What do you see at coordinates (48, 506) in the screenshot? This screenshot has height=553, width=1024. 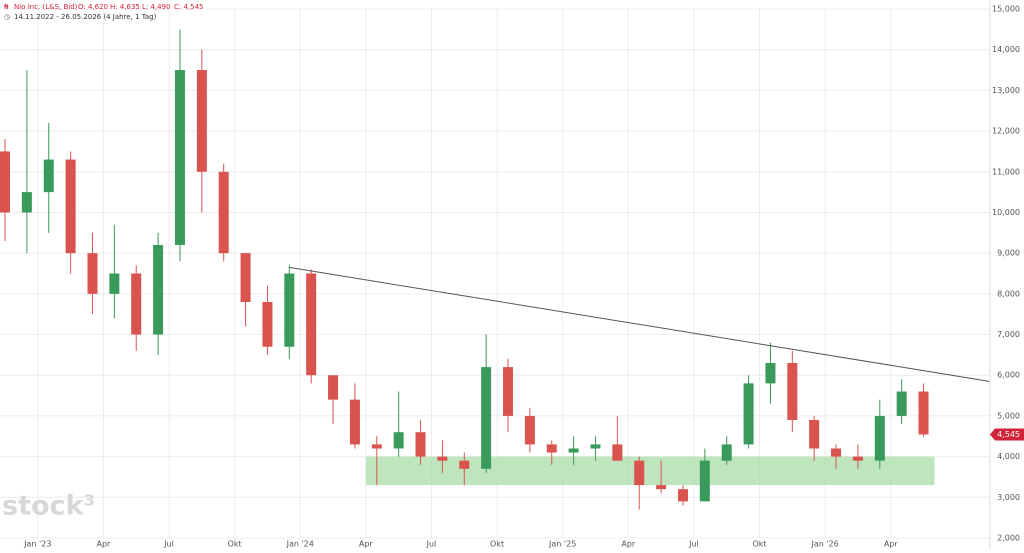 I see `watermark: stock³` at bounding box center [48, 506].